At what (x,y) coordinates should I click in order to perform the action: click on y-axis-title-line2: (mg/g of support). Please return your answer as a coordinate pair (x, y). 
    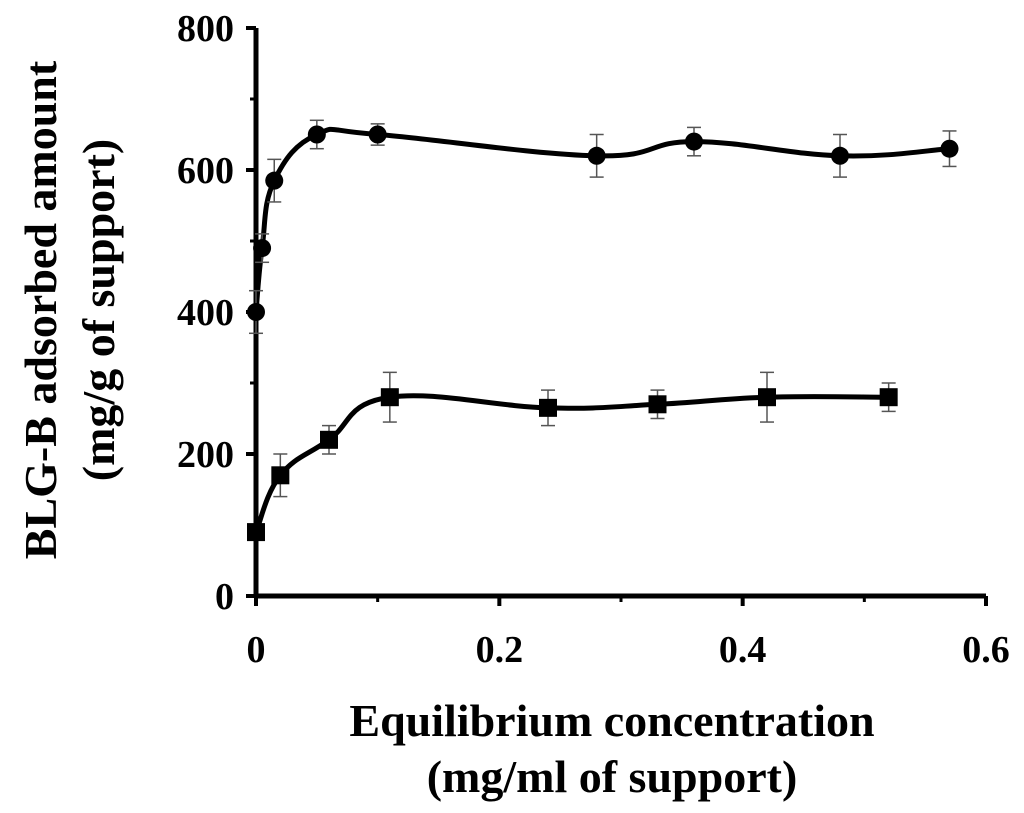
    Looking at the image, I should click on (98, 310).